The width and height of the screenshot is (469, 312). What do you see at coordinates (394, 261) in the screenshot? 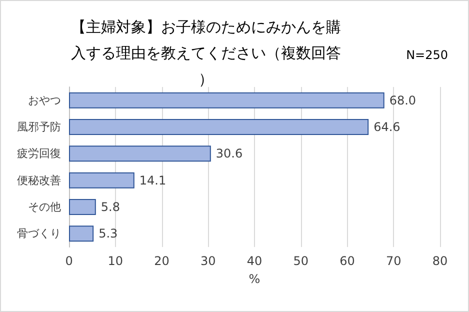
I see `x-tick-label: 70` at bounding box center [394, 261].